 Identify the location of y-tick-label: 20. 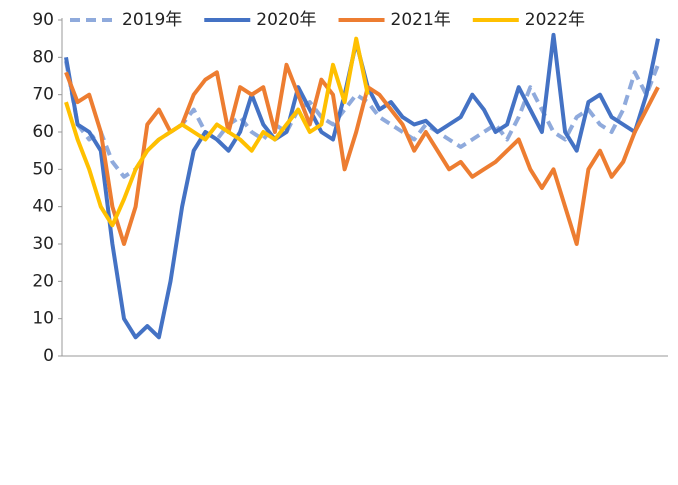
(43, 281).